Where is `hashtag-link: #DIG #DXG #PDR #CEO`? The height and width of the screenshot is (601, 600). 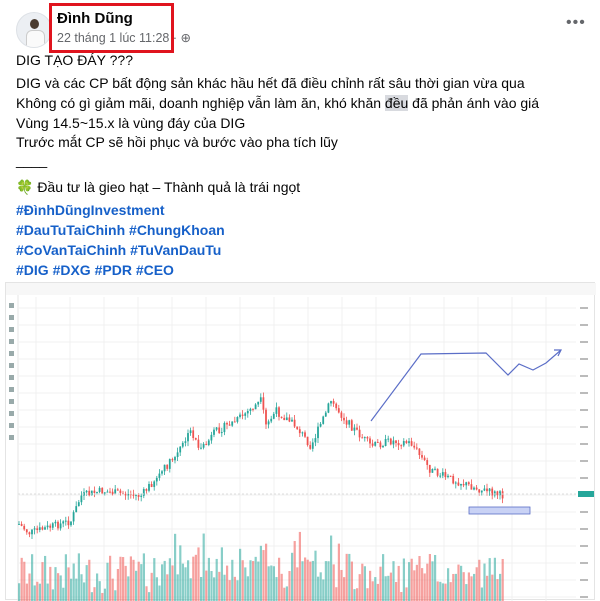 hashtag-link: #DIG #DXG #PDR #CEO is located at coordinates (95, 270).